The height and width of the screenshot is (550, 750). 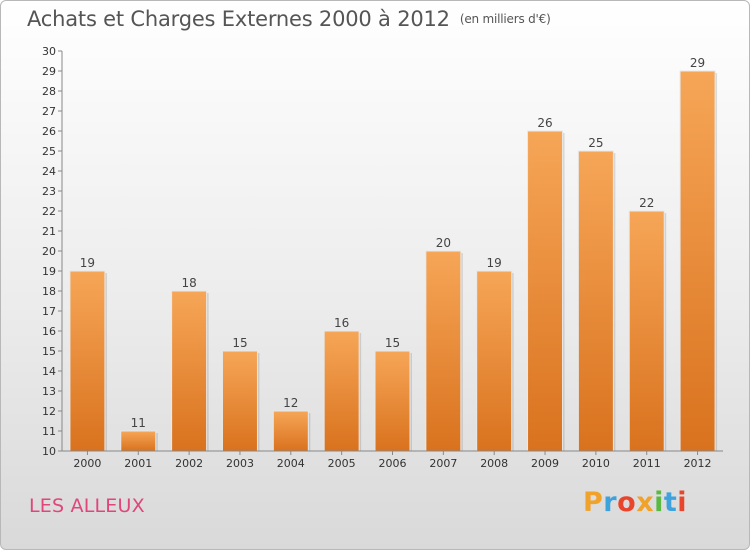 I want to click on bar-value-label: 12, so click(x=290, y=403).